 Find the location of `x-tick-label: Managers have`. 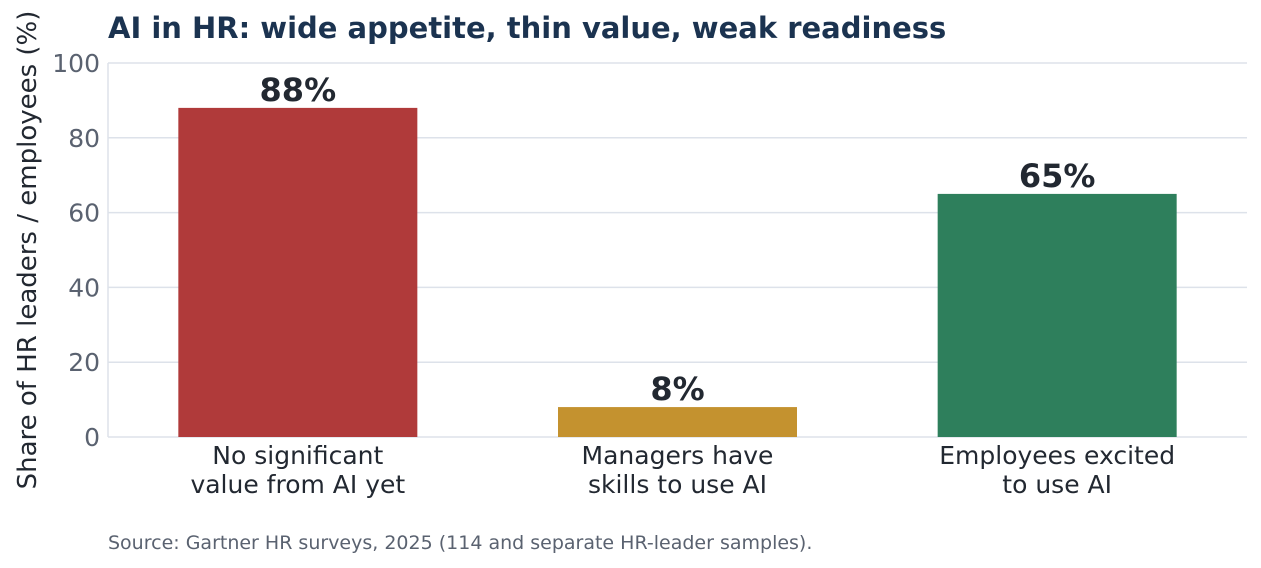

x-tick-label: Managers have is located at coordinates (678, 455).